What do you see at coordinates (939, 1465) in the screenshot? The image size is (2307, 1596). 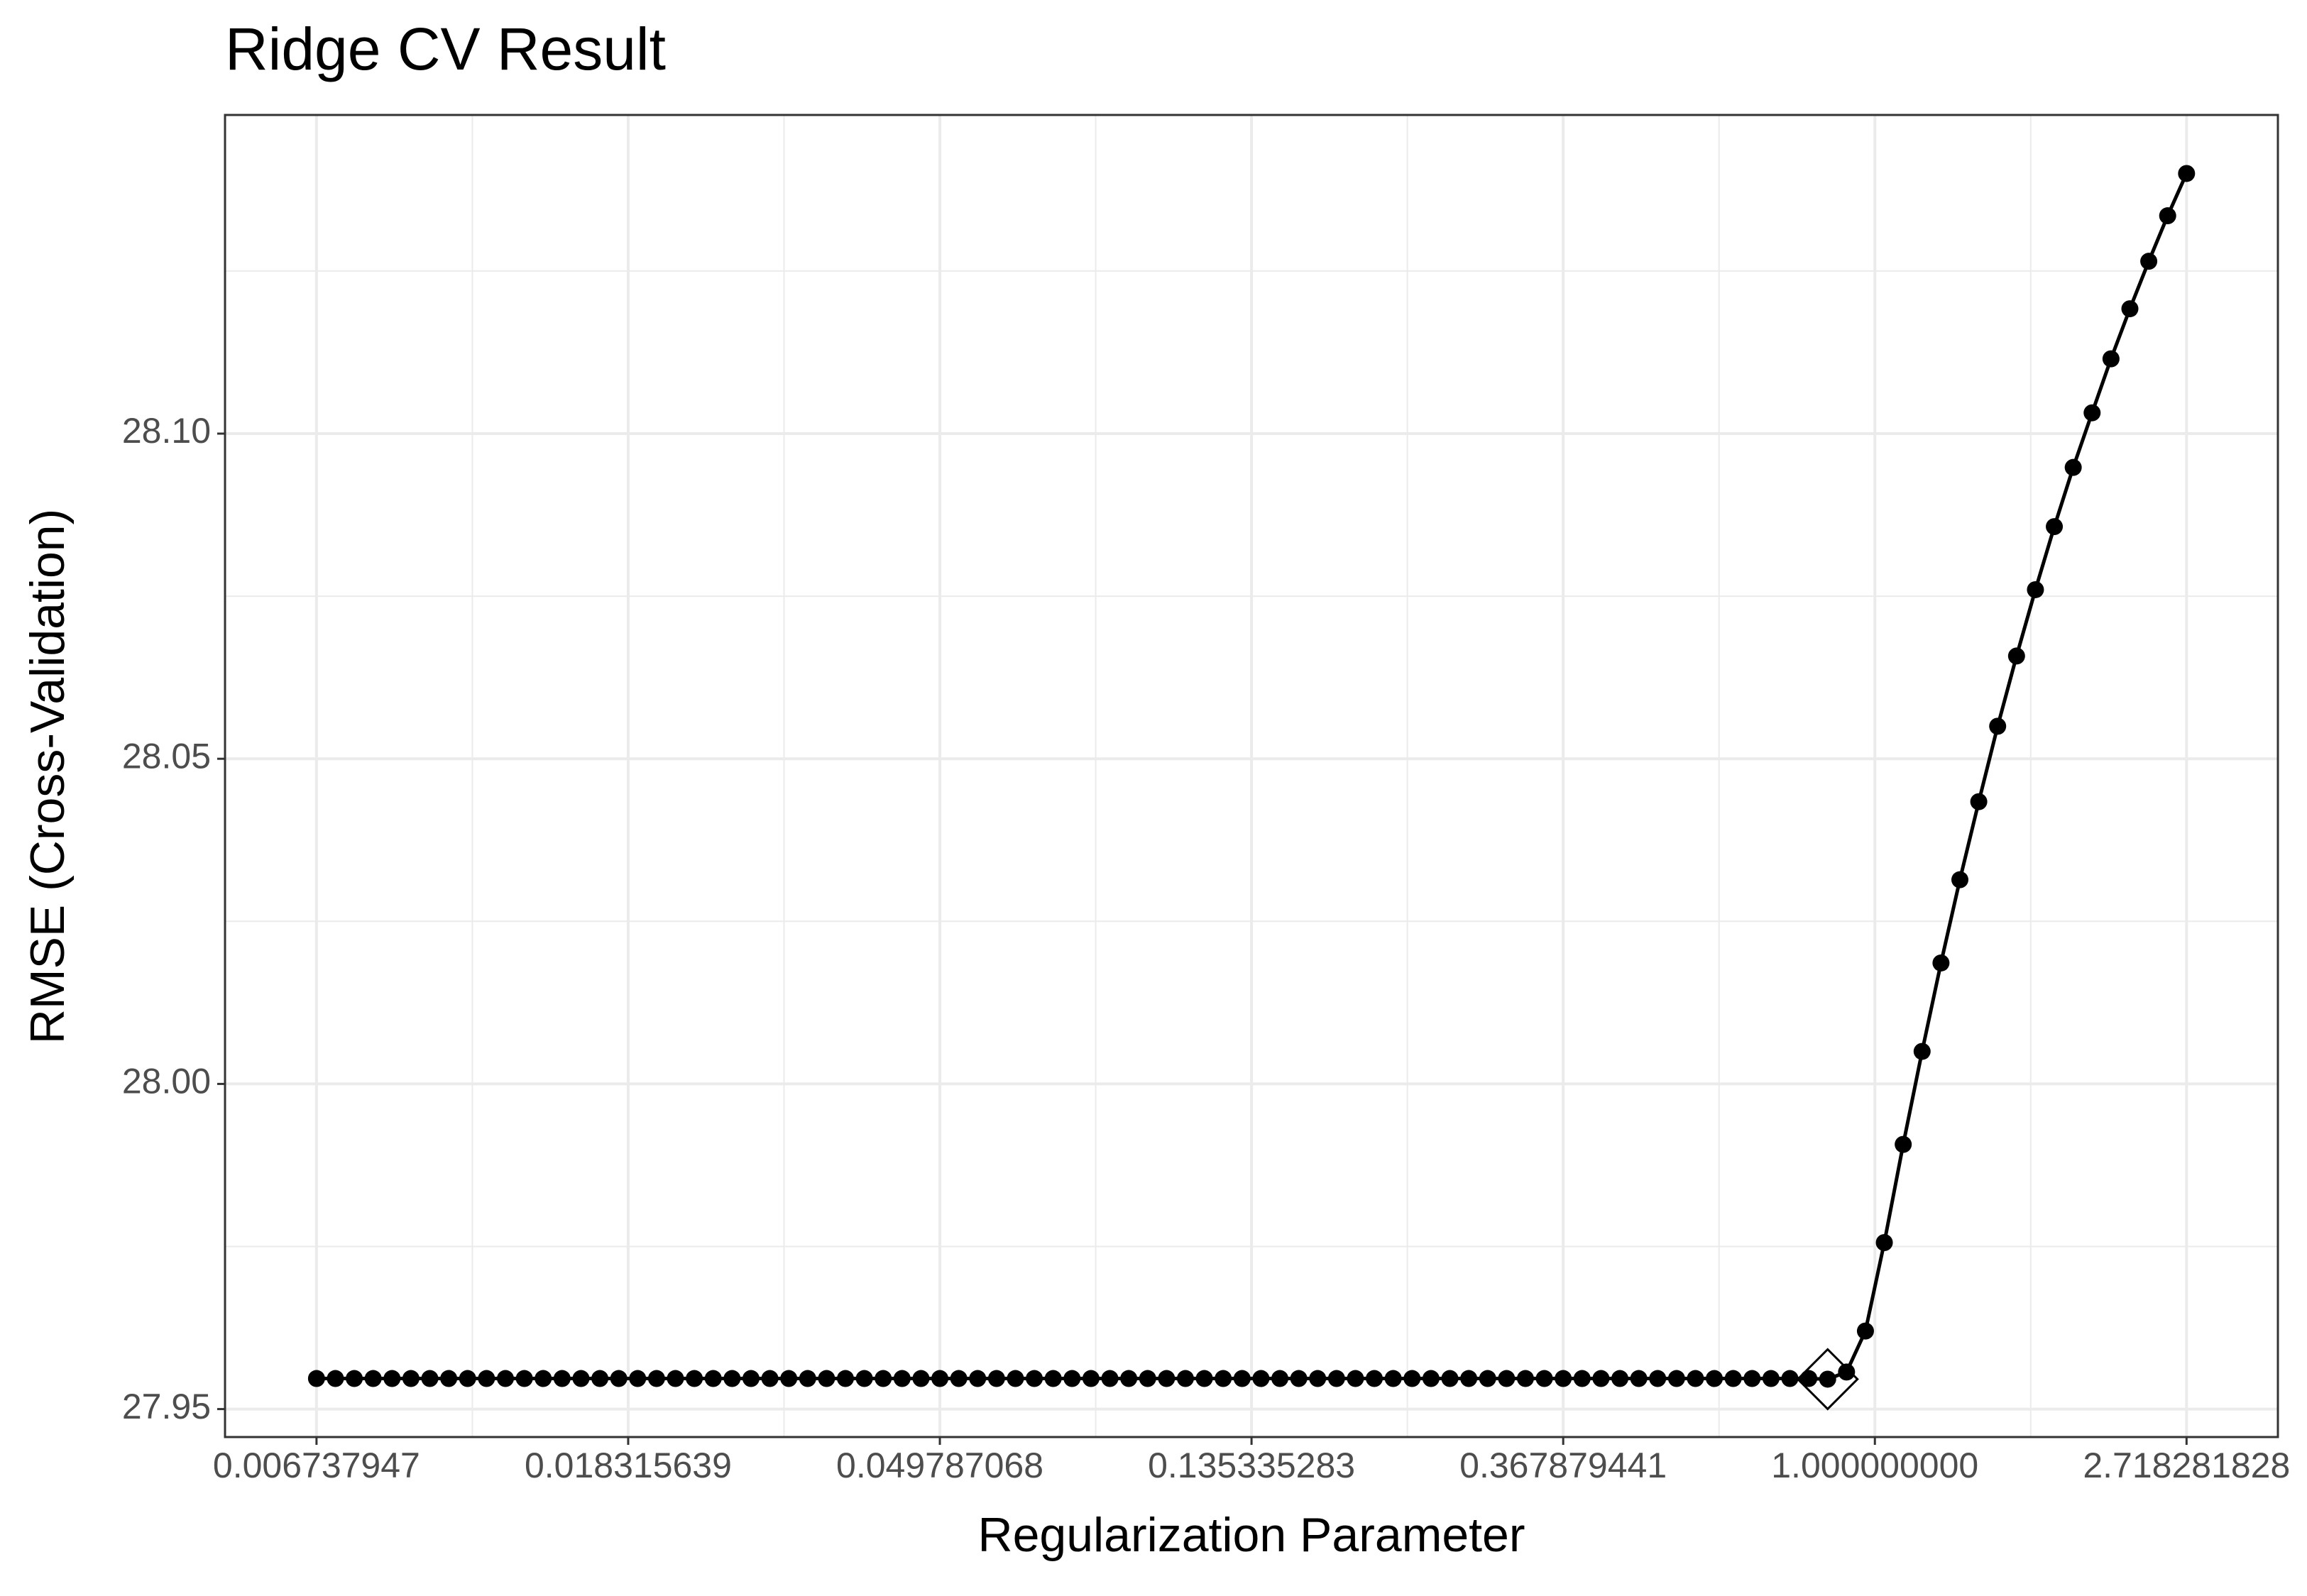 I see `x-tick-label: 0.049787068` at bounding box center [939, 1465].